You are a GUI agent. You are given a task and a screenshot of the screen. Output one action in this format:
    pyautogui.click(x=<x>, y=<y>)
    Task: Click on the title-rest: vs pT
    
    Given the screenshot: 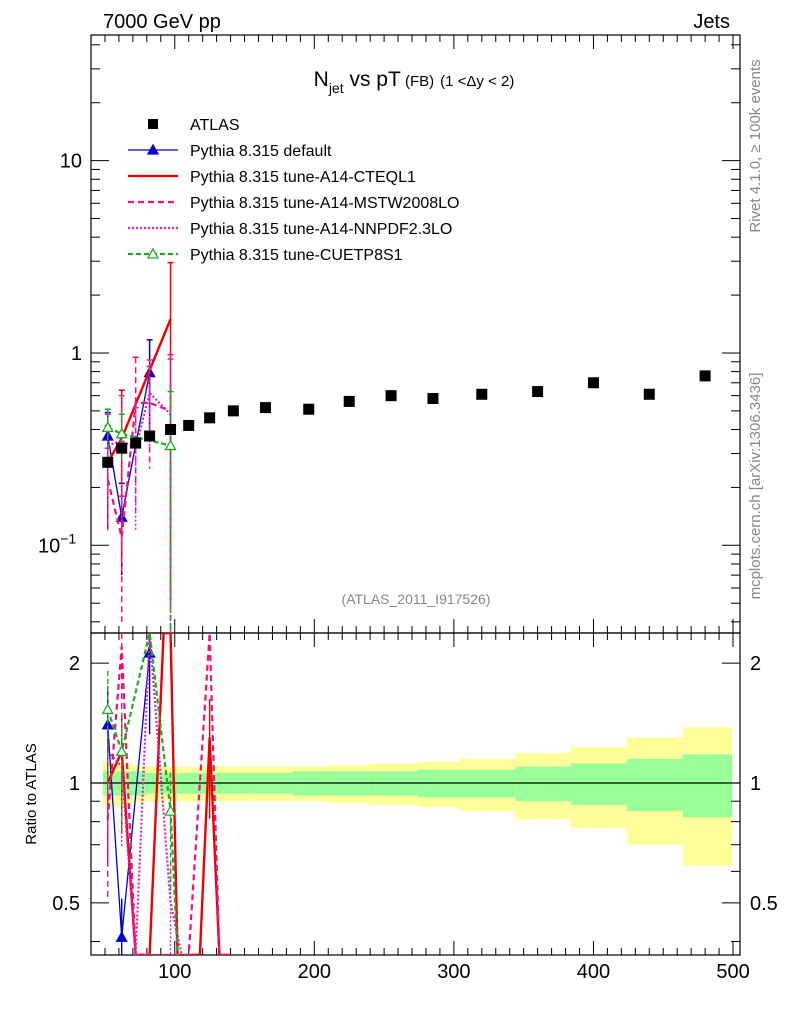 What is the action you would take?
    pyautogui.click(x=372, y=79)
    